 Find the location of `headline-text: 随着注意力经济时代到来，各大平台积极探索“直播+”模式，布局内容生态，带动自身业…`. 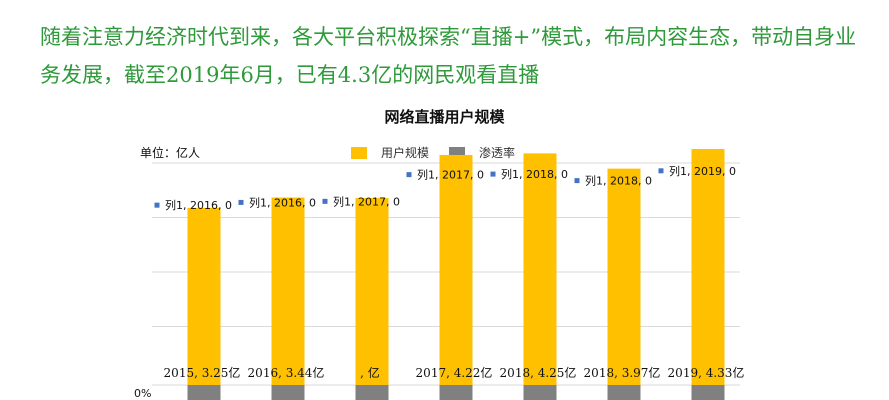

headline-text: 随着注意力经济时代到来，各大平台积极探索“直播+”模式，布局内容生态，带动自身业… is located at coordinates (448, 56).